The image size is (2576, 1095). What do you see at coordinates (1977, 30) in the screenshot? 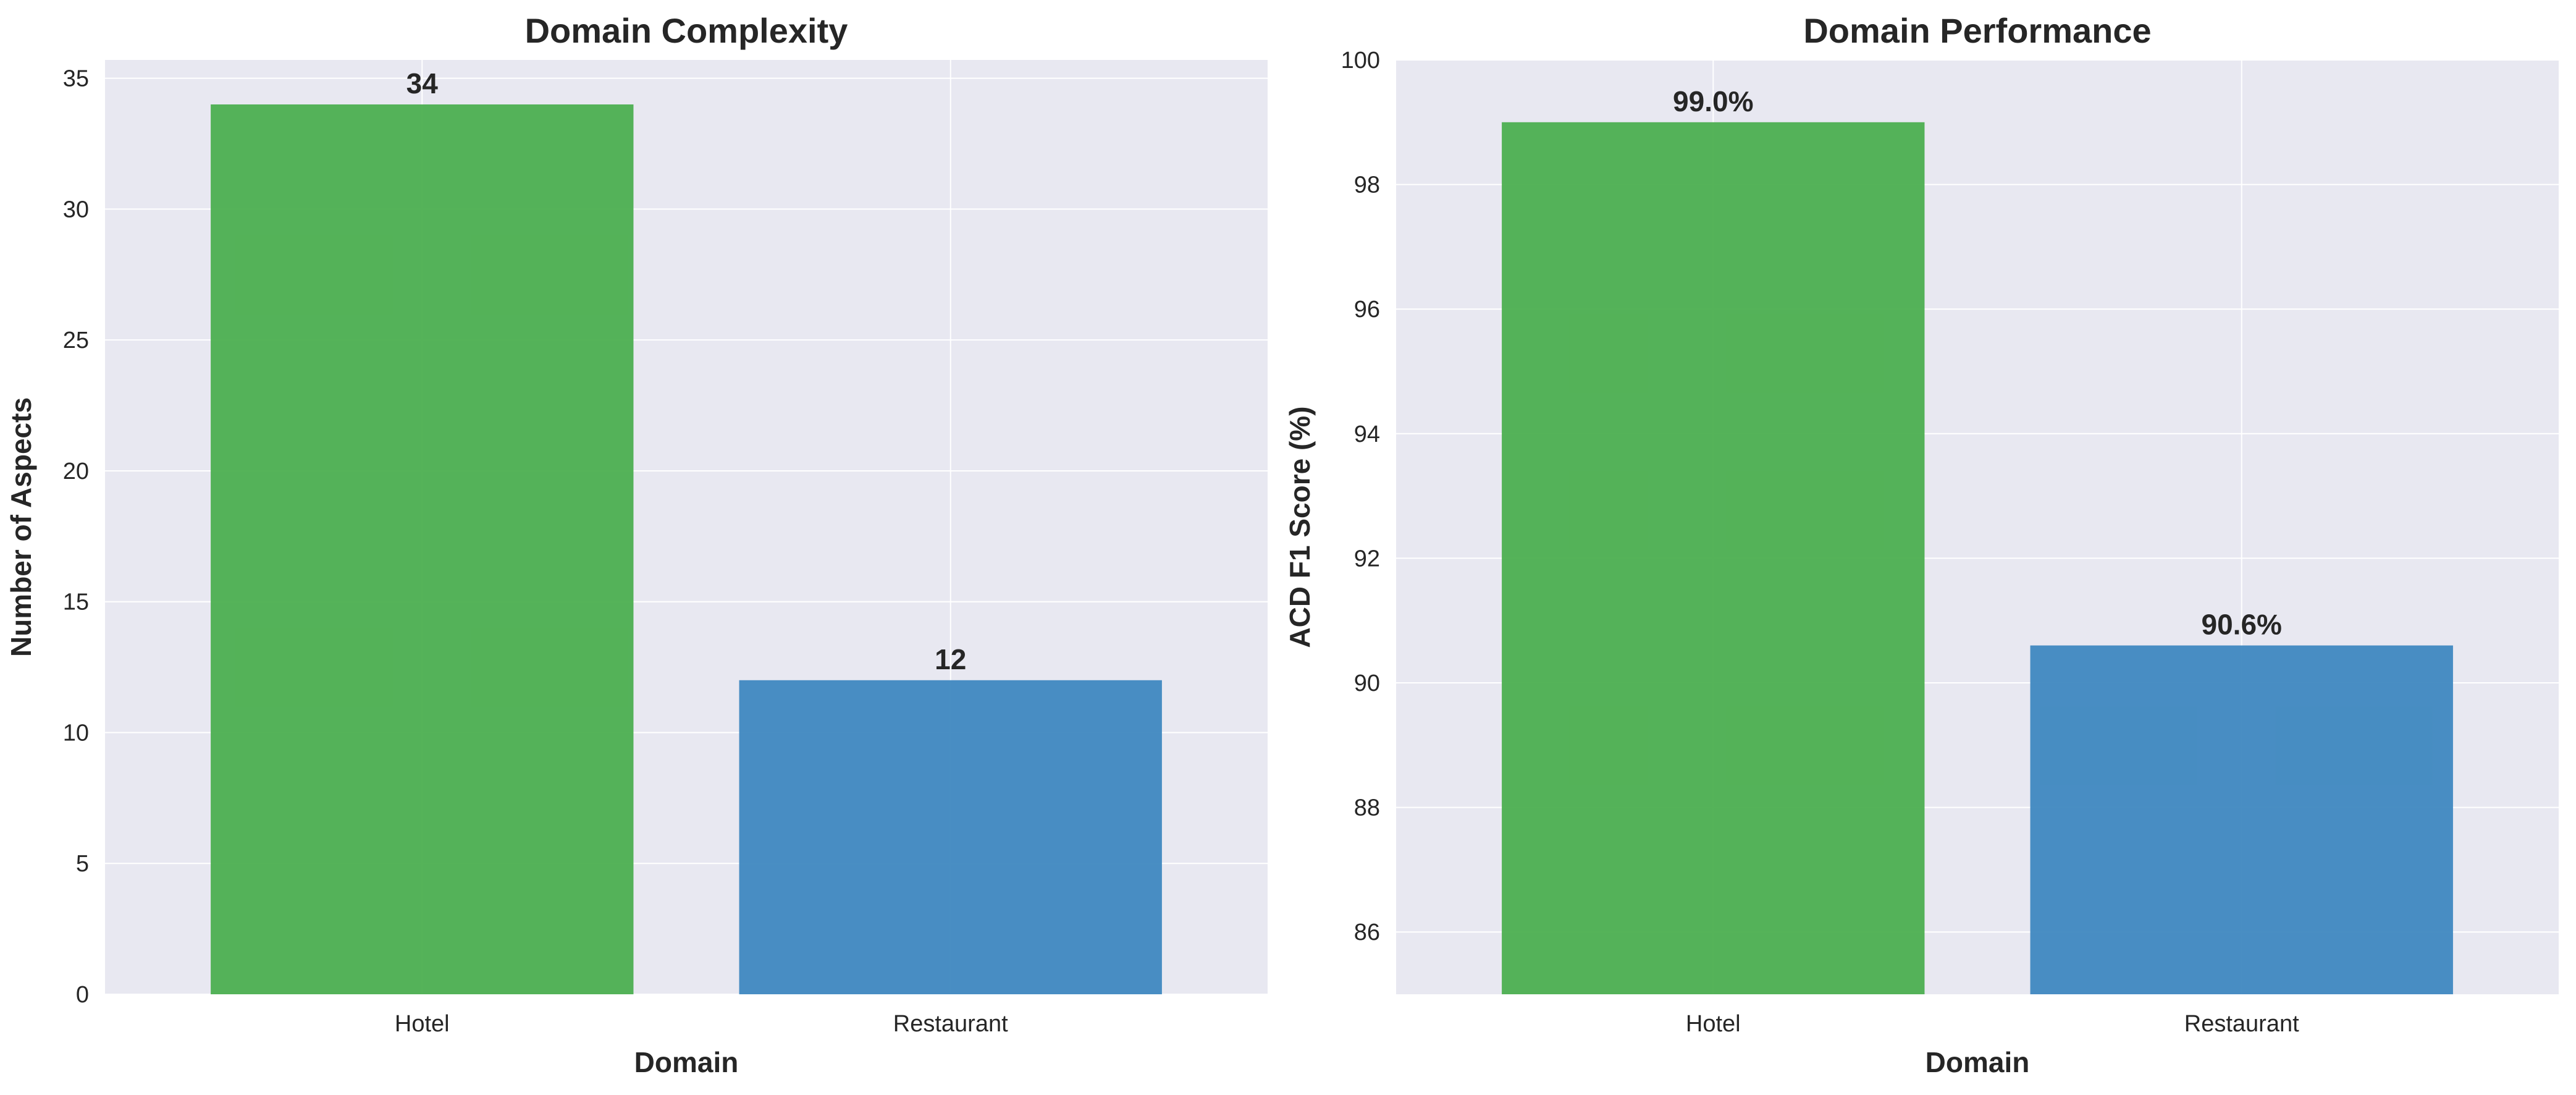
I see `chart-title: Domain Performance` at bounding box center [1977, 30].